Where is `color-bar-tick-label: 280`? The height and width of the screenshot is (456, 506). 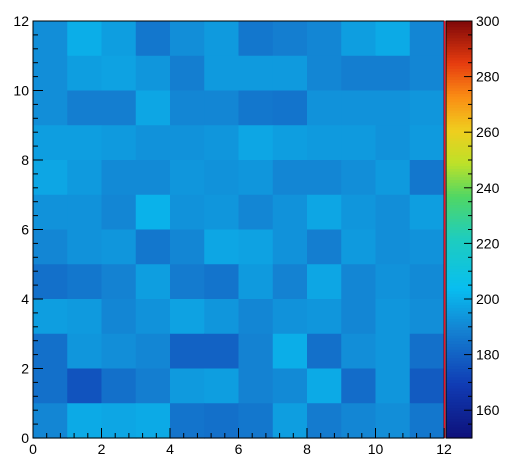 color-bar-tick-label: 280 is located at coordinates (488, 77).